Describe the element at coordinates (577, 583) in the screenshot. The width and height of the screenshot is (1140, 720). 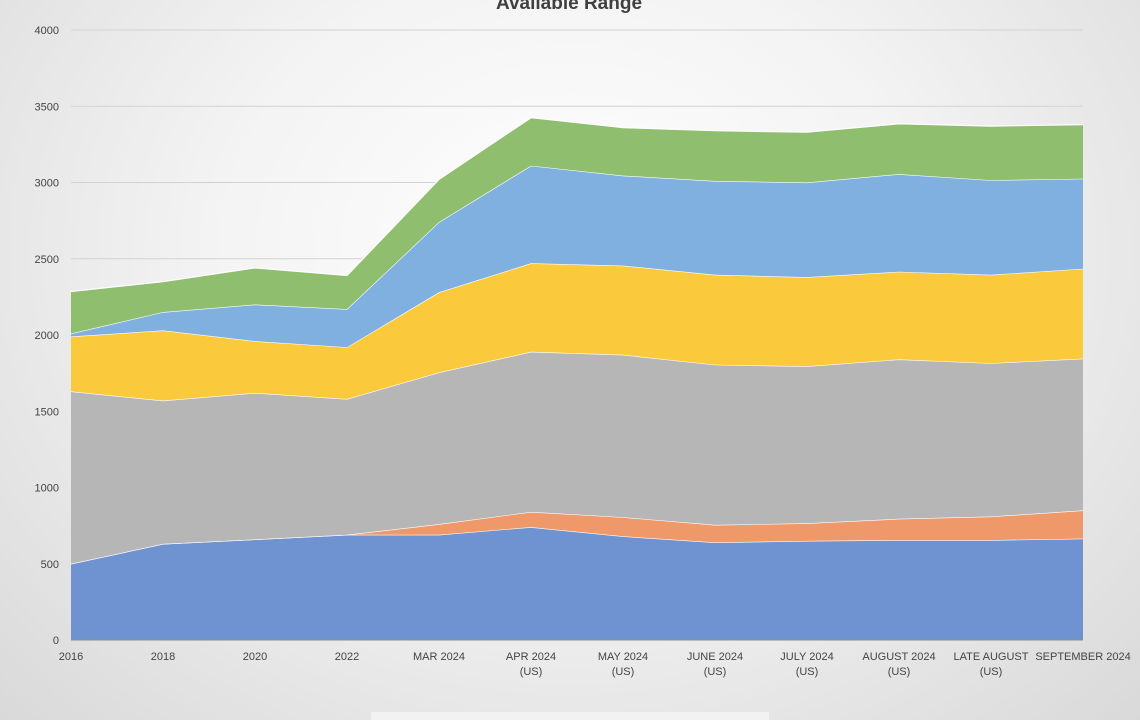
I see `area-series-blue` at that location.